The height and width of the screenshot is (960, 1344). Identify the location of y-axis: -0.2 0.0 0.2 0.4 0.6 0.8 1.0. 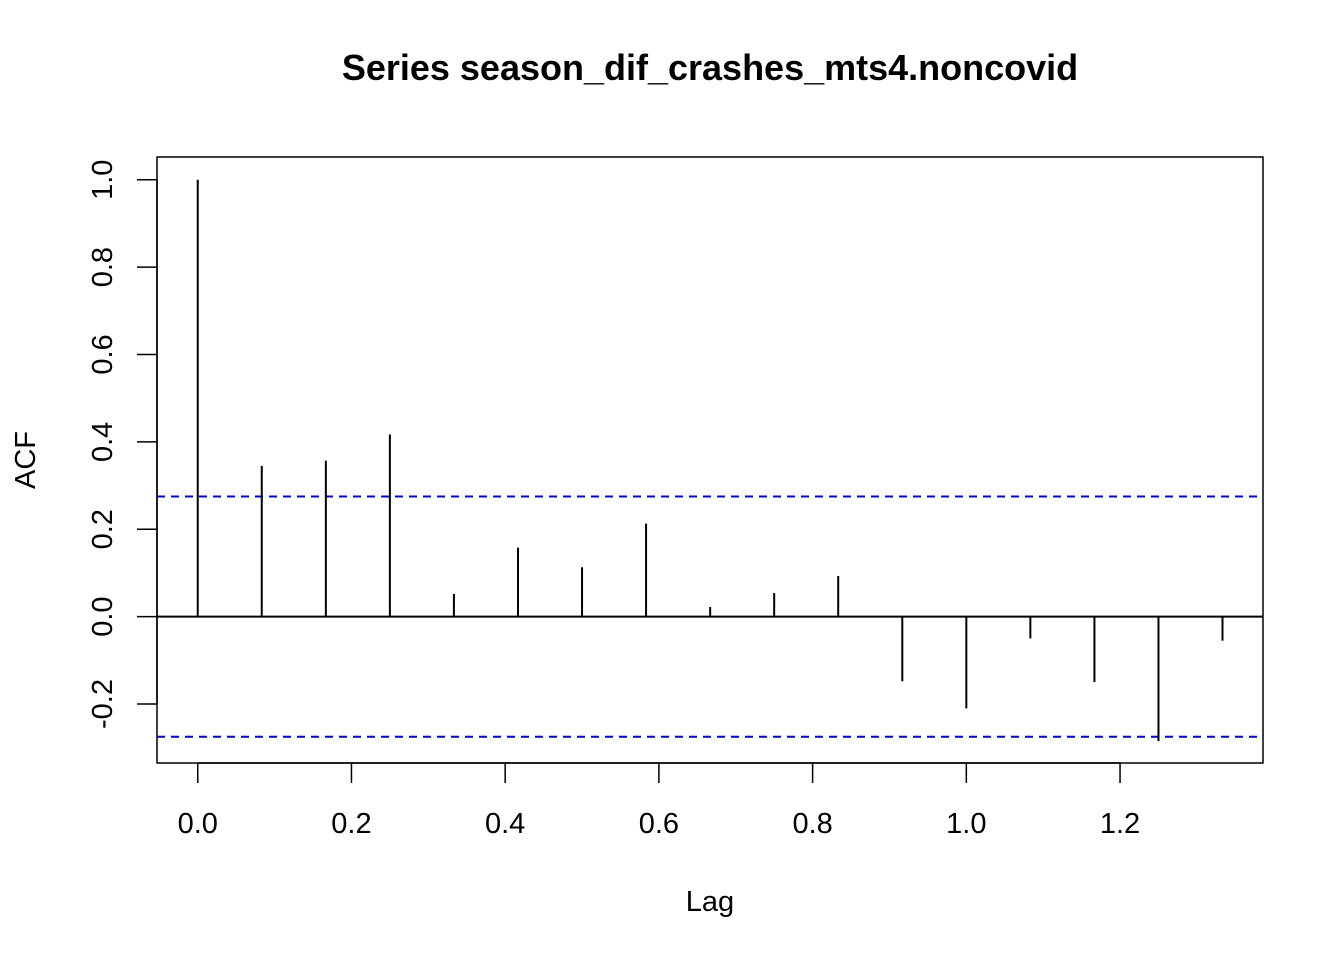
(122, 444).